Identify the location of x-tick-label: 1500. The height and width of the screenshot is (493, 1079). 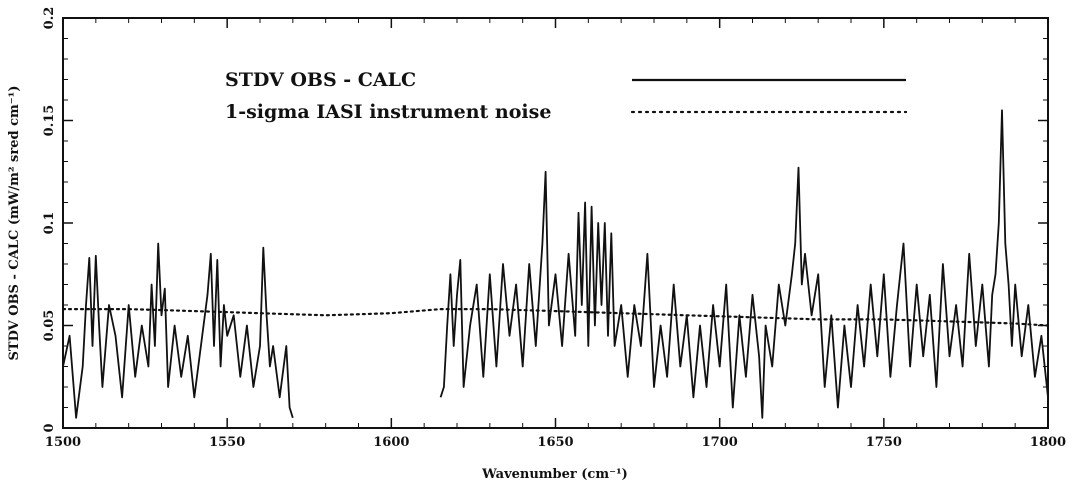
(63, 442).